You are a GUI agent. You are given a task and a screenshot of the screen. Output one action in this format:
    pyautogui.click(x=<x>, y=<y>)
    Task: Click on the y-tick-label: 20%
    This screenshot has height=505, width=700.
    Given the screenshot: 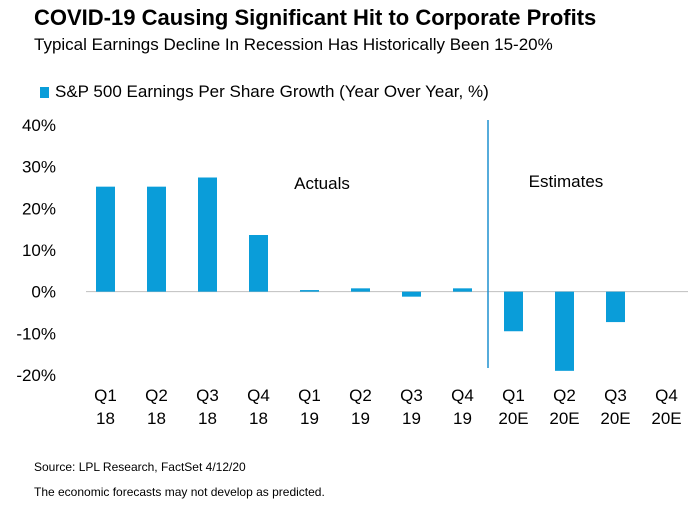 What is the action you would take?
    pyautogui.click(x=39, y=208)
    